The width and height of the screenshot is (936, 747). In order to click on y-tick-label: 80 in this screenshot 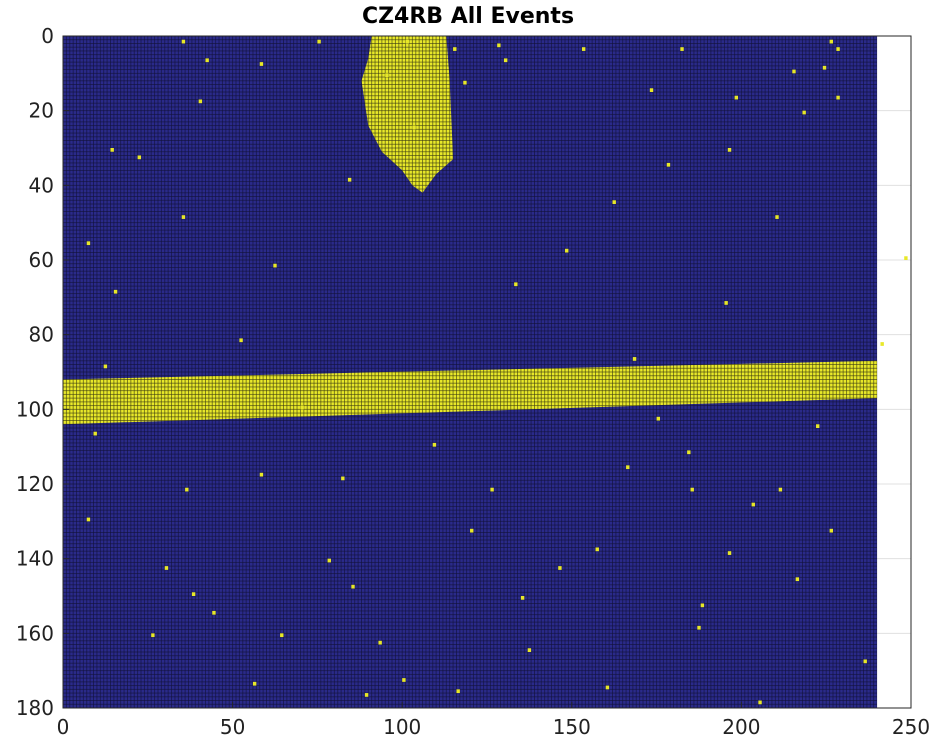, I will do `click(41, 335)`.